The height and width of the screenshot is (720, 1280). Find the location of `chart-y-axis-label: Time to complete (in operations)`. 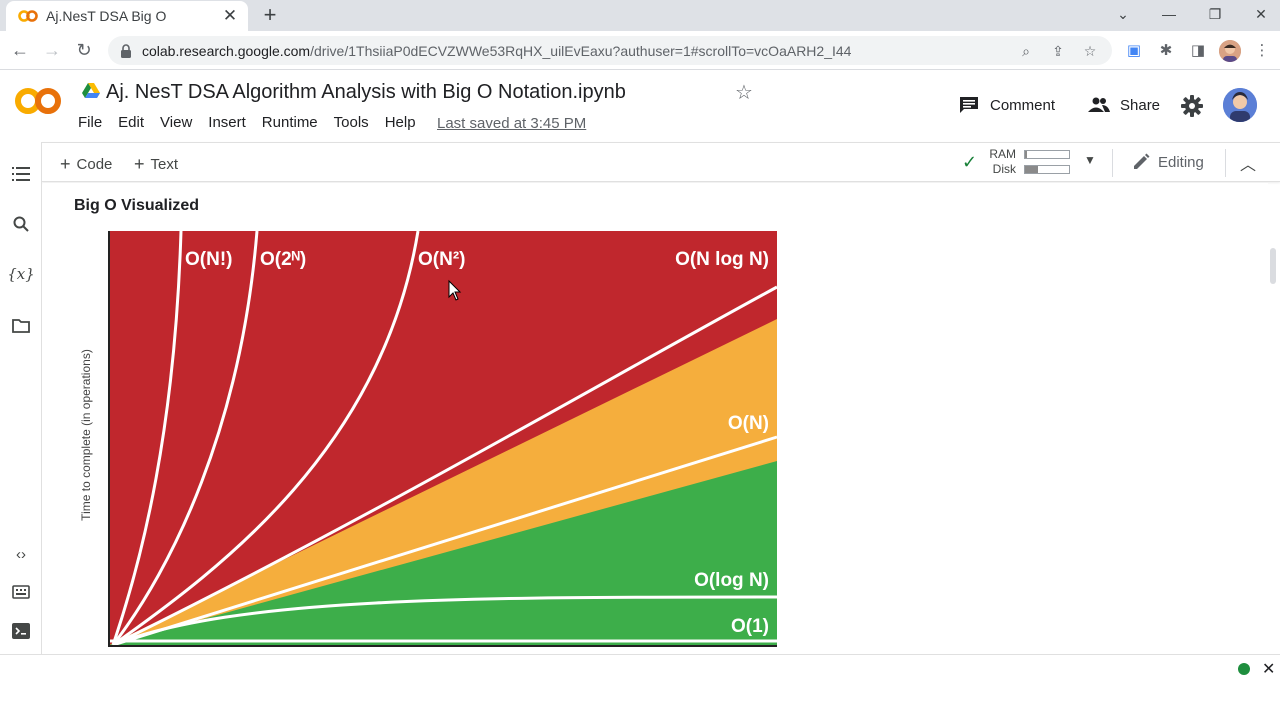

chart-y-axis-label: Time to complete (in operations) is located at coordinates (86, 435).